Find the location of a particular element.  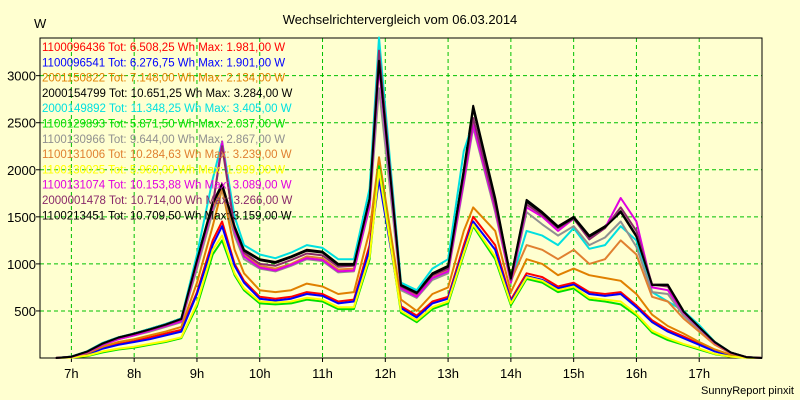

y-tick-label: 500 is located at coordinates (25, 311).